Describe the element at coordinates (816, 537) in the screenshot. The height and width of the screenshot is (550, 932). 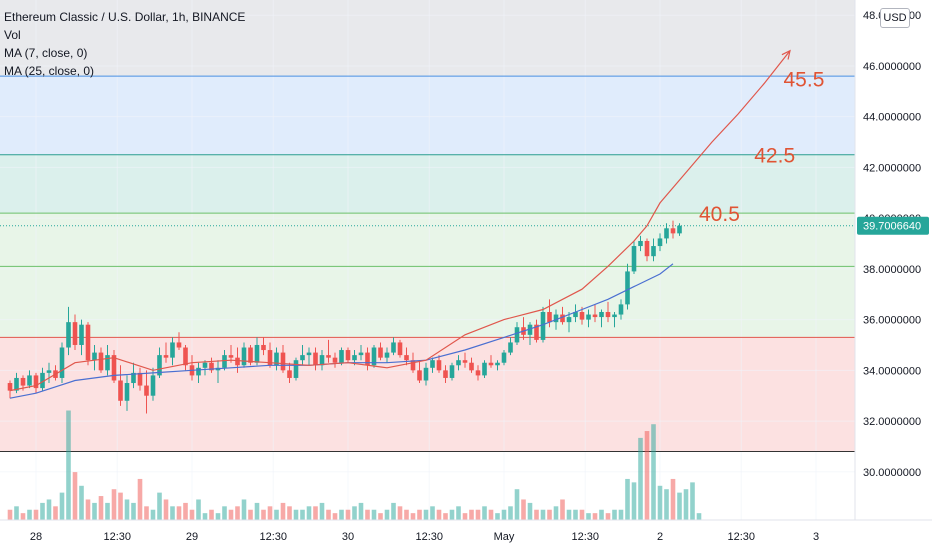
I see `time-tick-label: 3` at that location.